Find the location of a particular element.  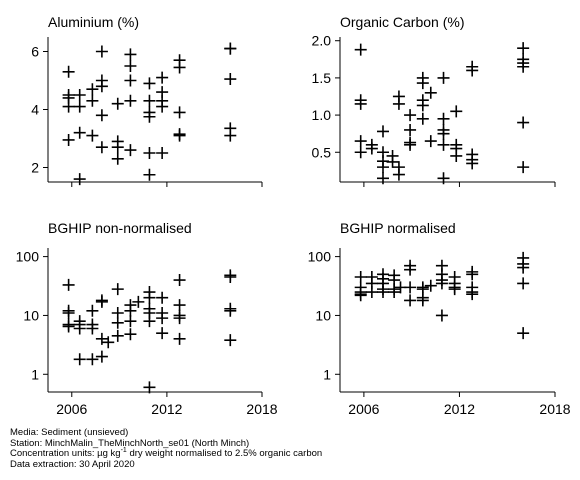

chart-title: Organic Carbon (%) is located at coordinates (402, 22).